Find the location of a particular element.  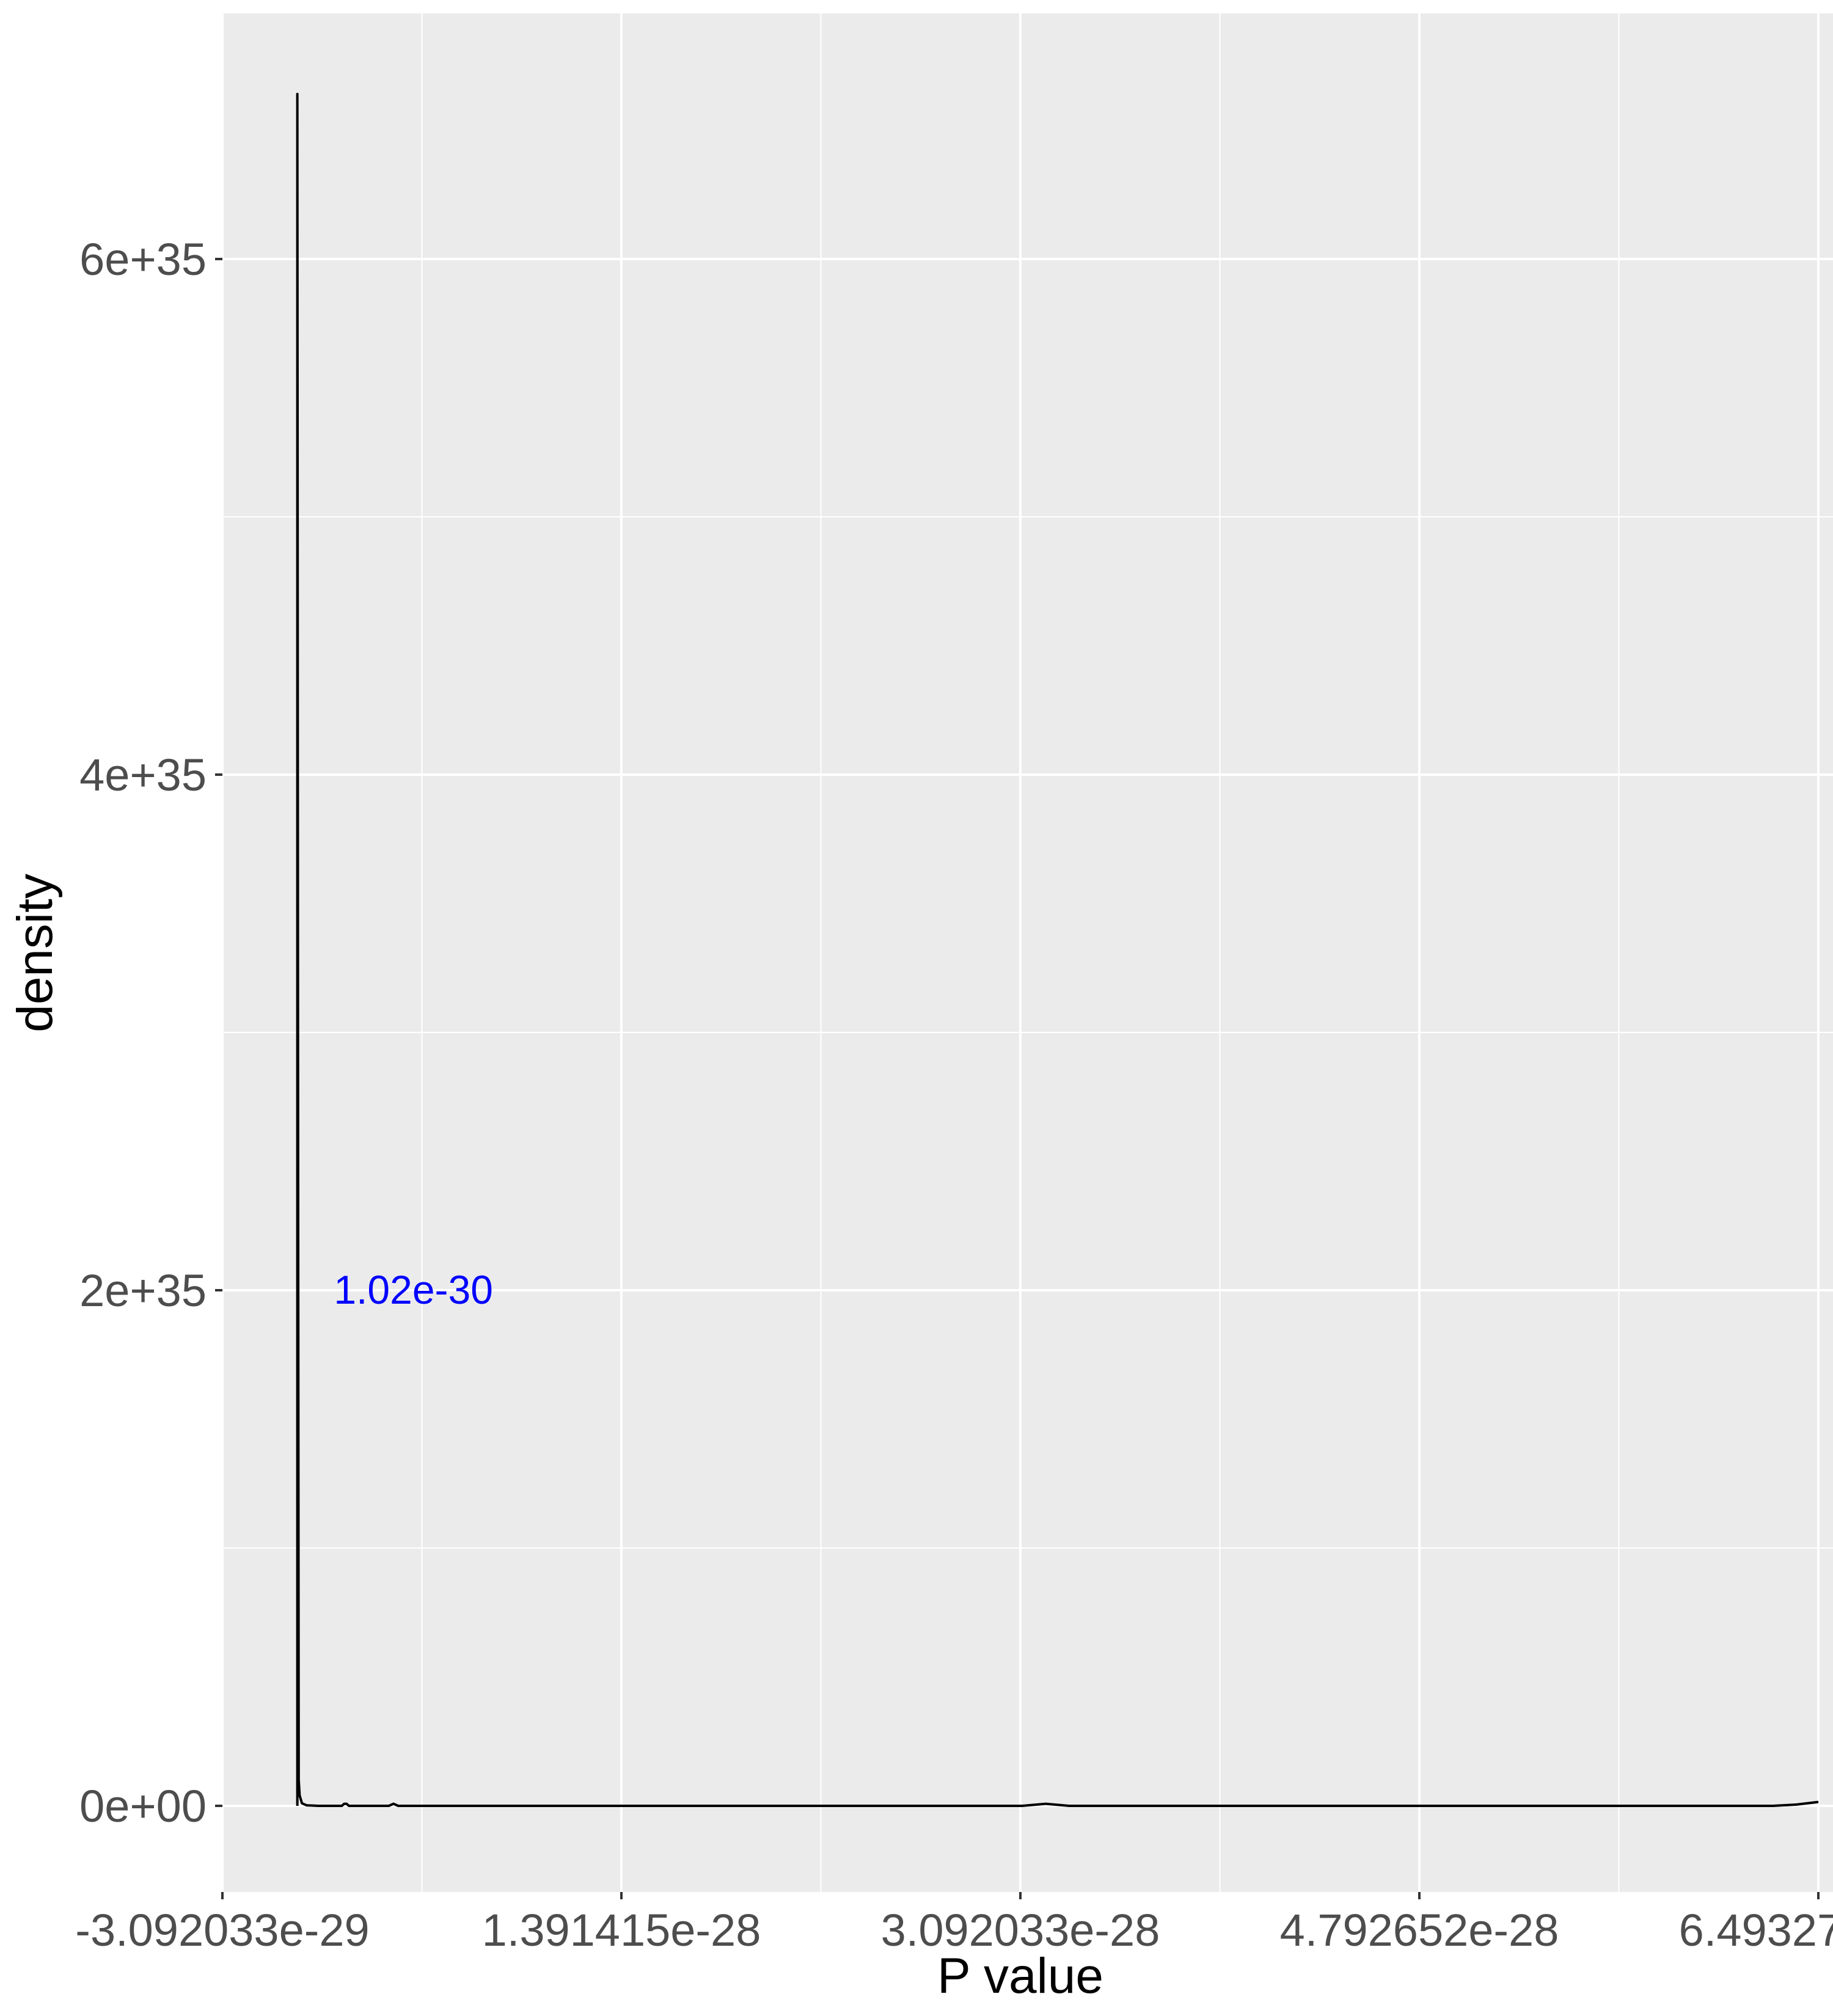

x-axis-title: P value is located at coordinates (1020, 1976).